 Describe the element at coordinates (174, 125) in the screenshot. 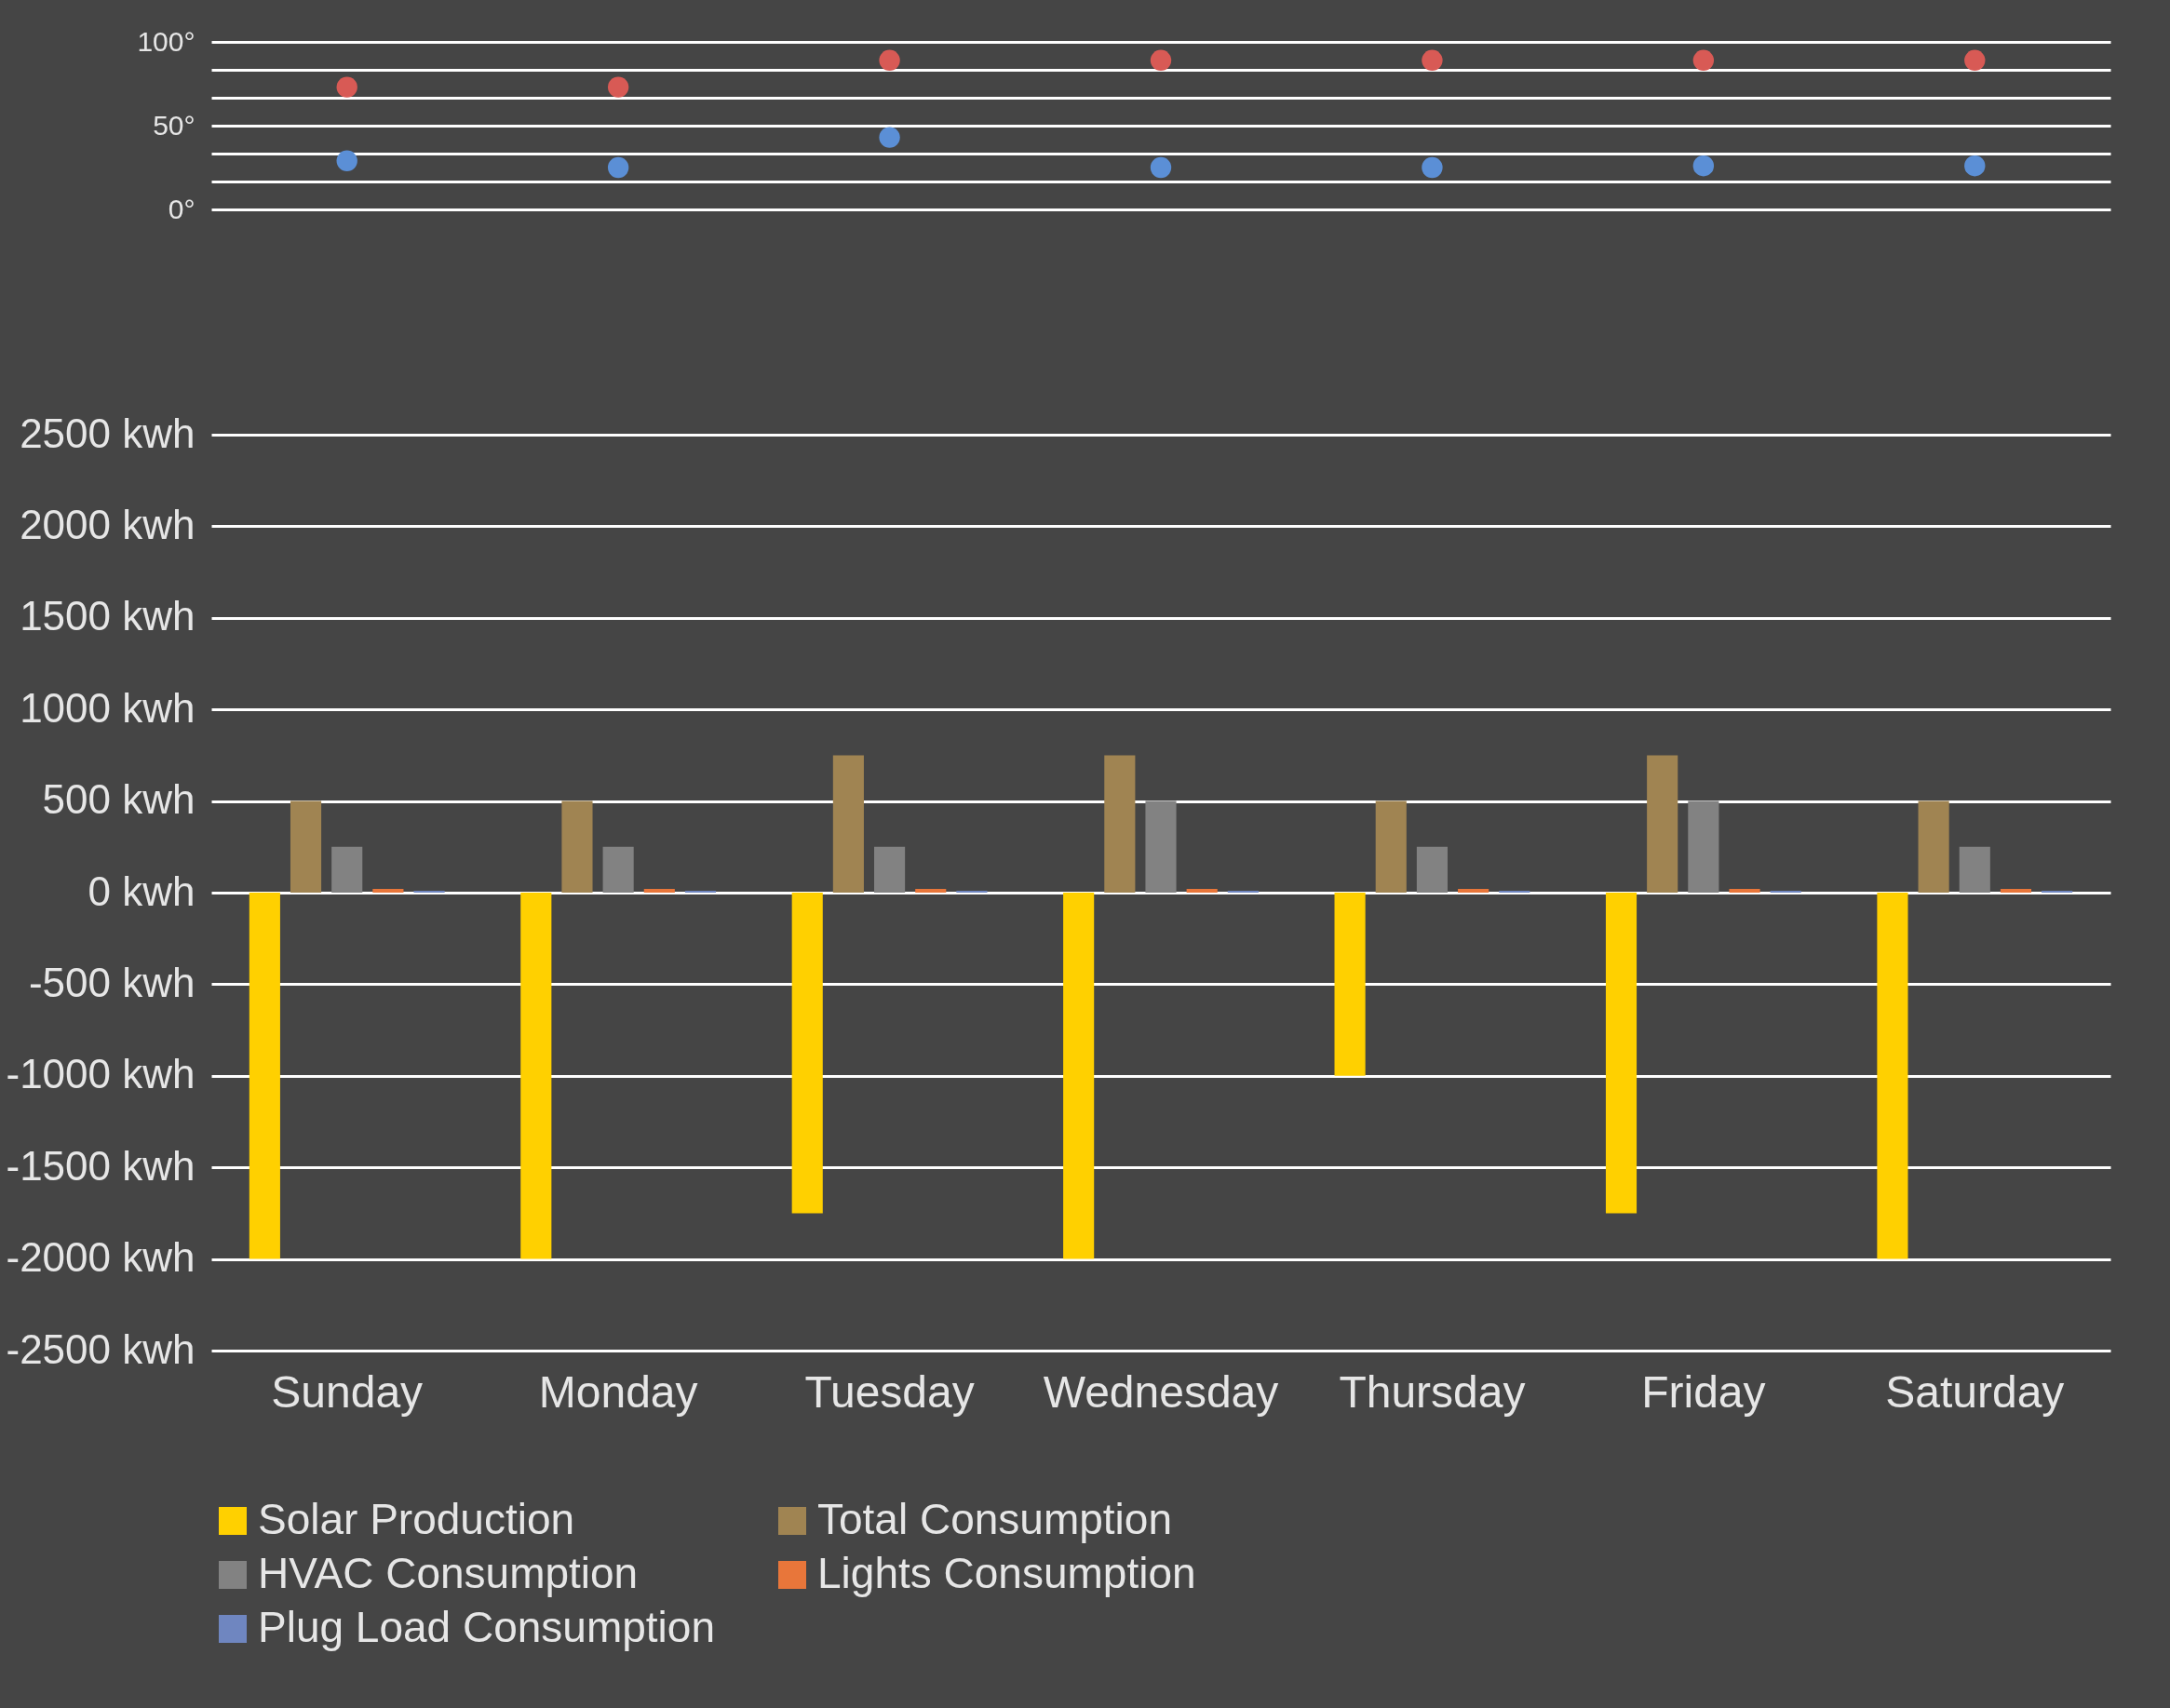

I see `y-tick-label: 50°` at that location.